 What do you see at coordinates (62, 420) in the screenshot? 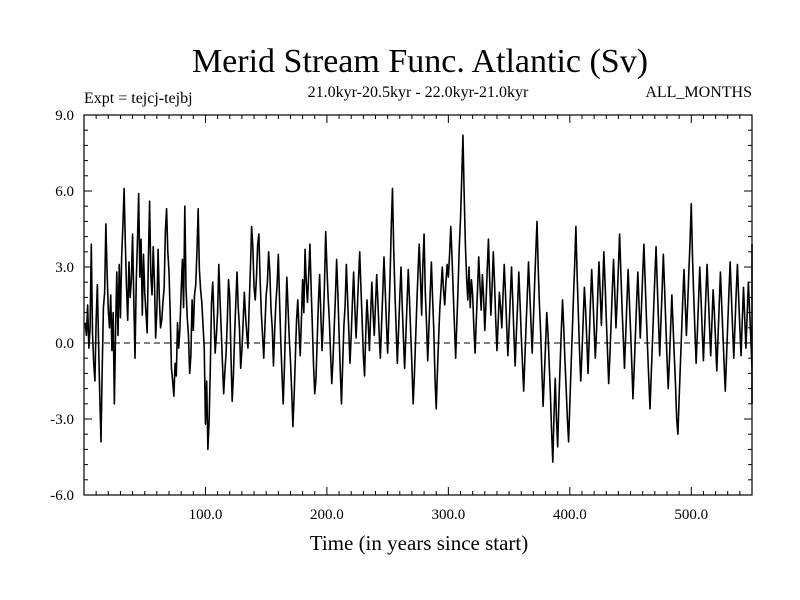
I see `y-tick-label: -3.0` at bounding box center [62, 420].